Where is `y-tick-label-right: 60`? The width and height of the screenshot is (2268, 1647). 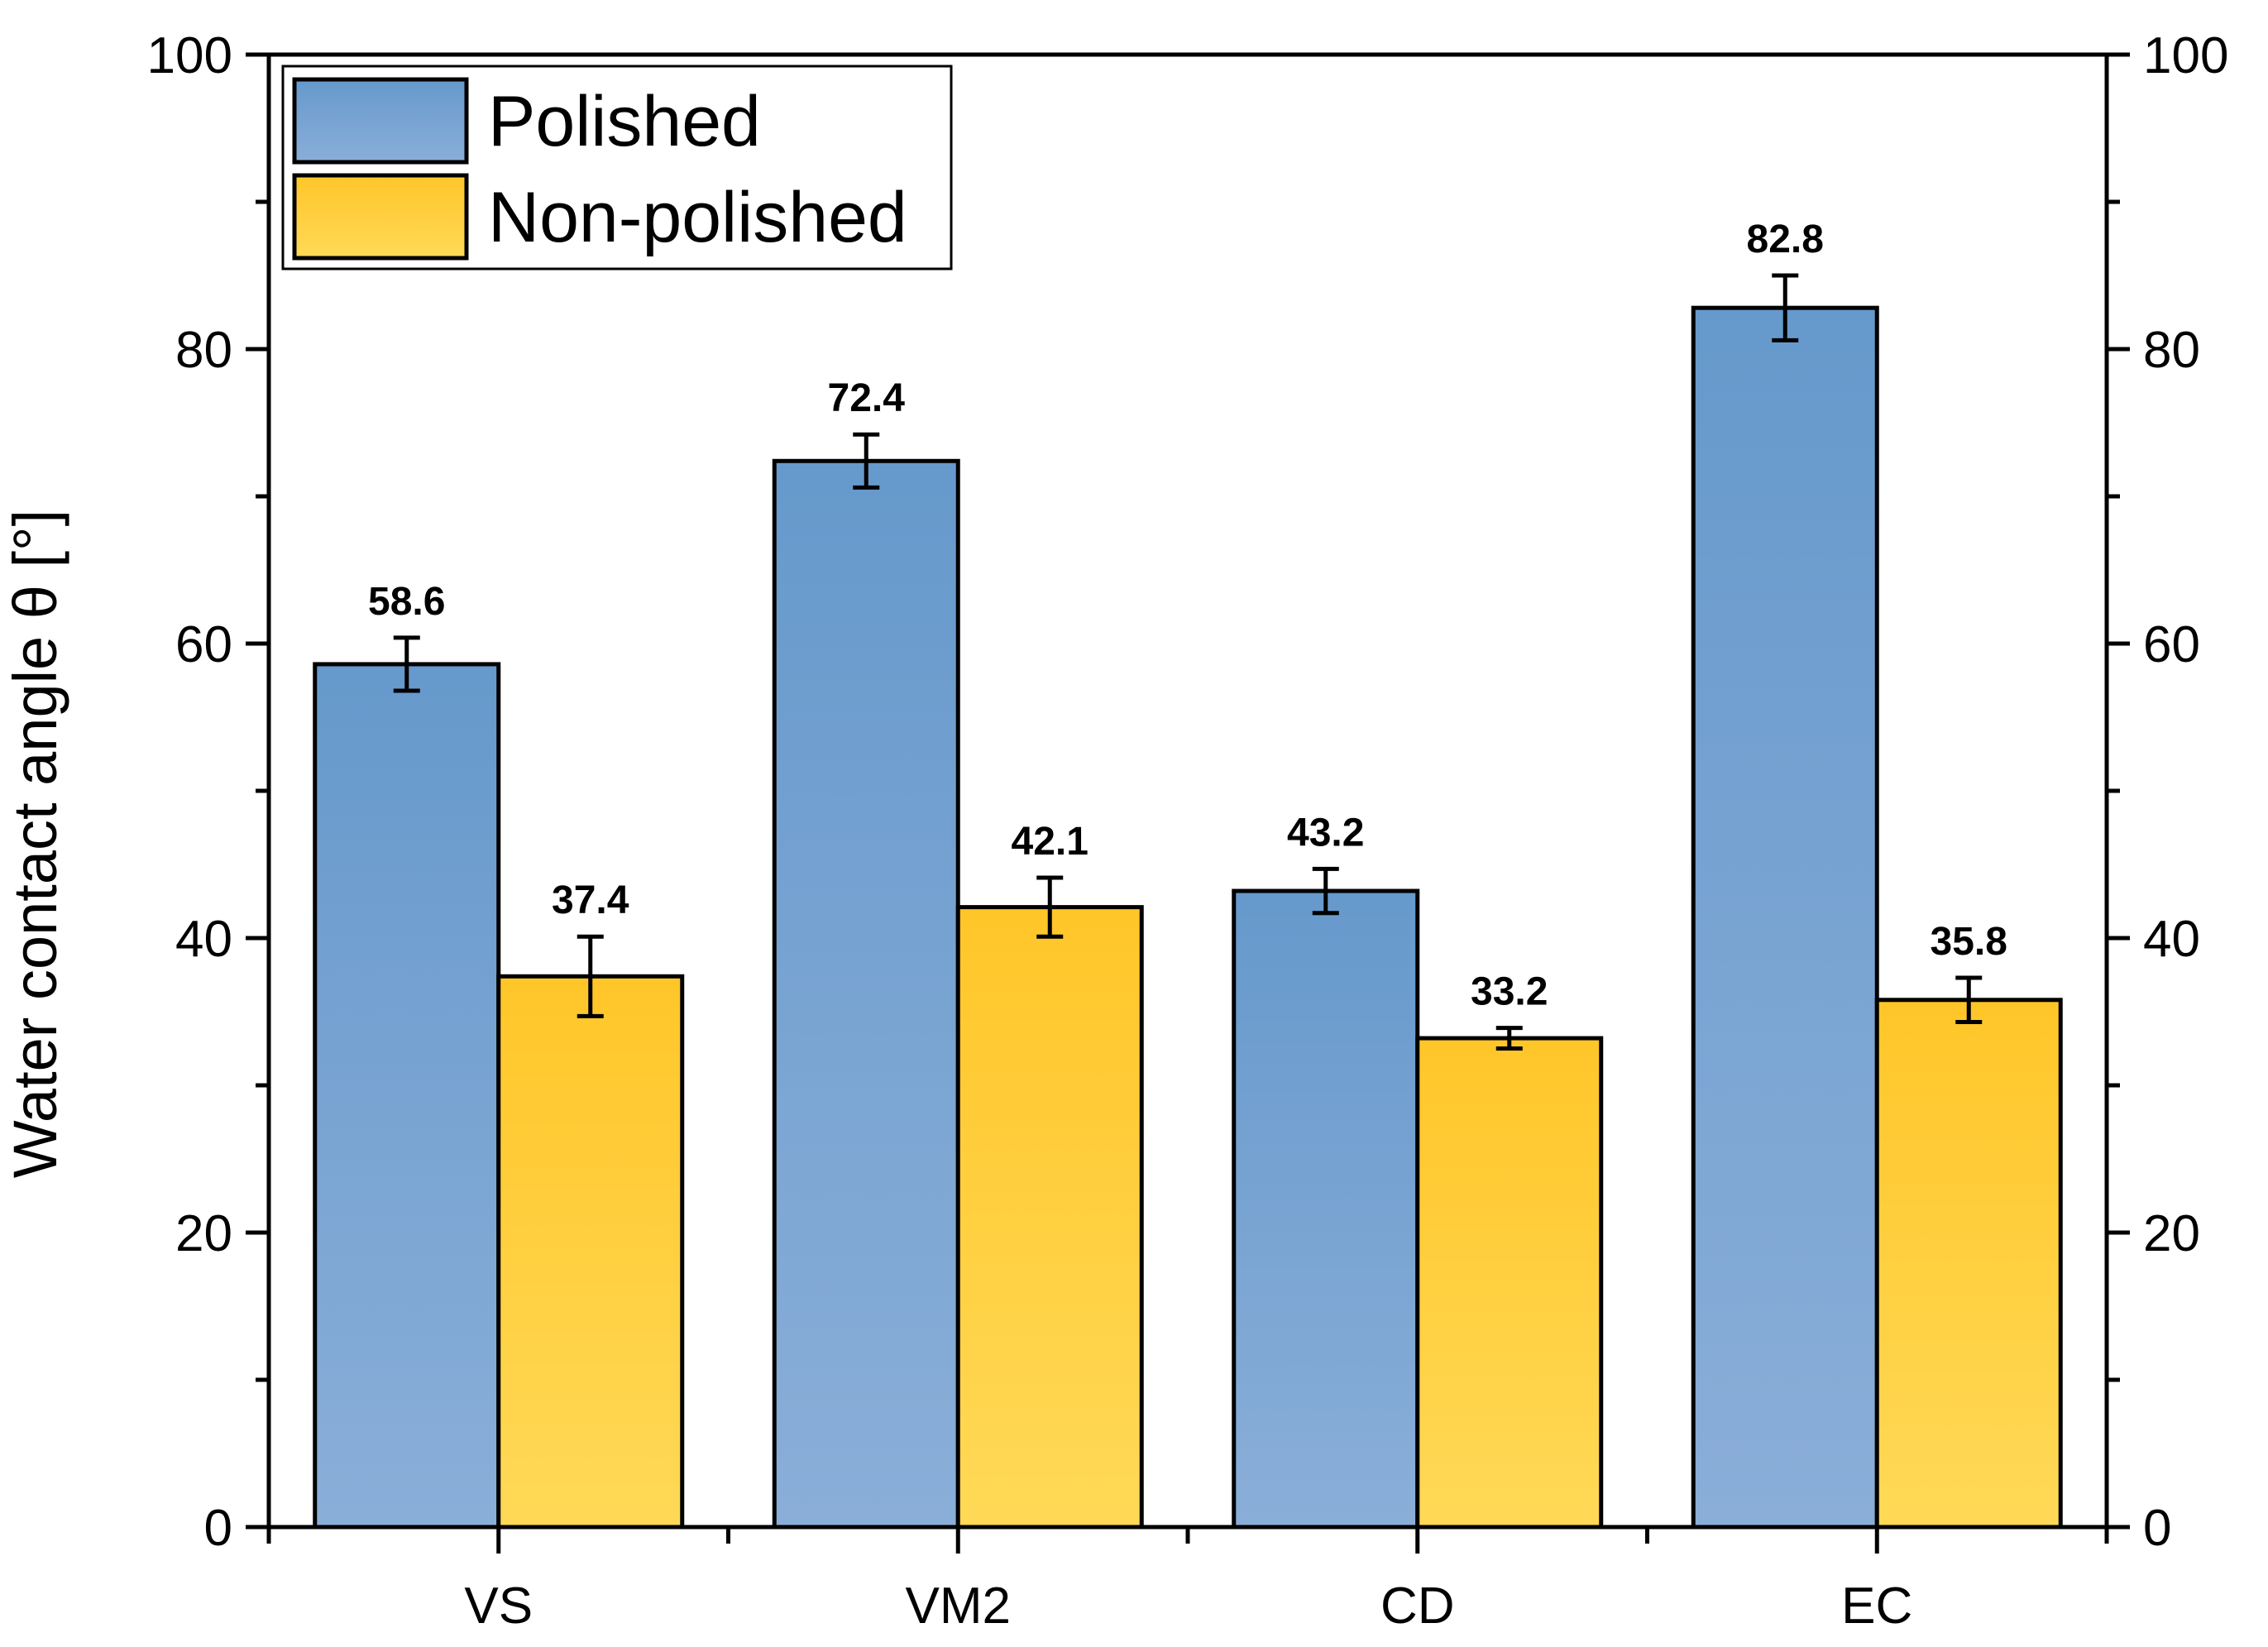
y-tick-label-right: 60 is located at coordinates (2171, 645).